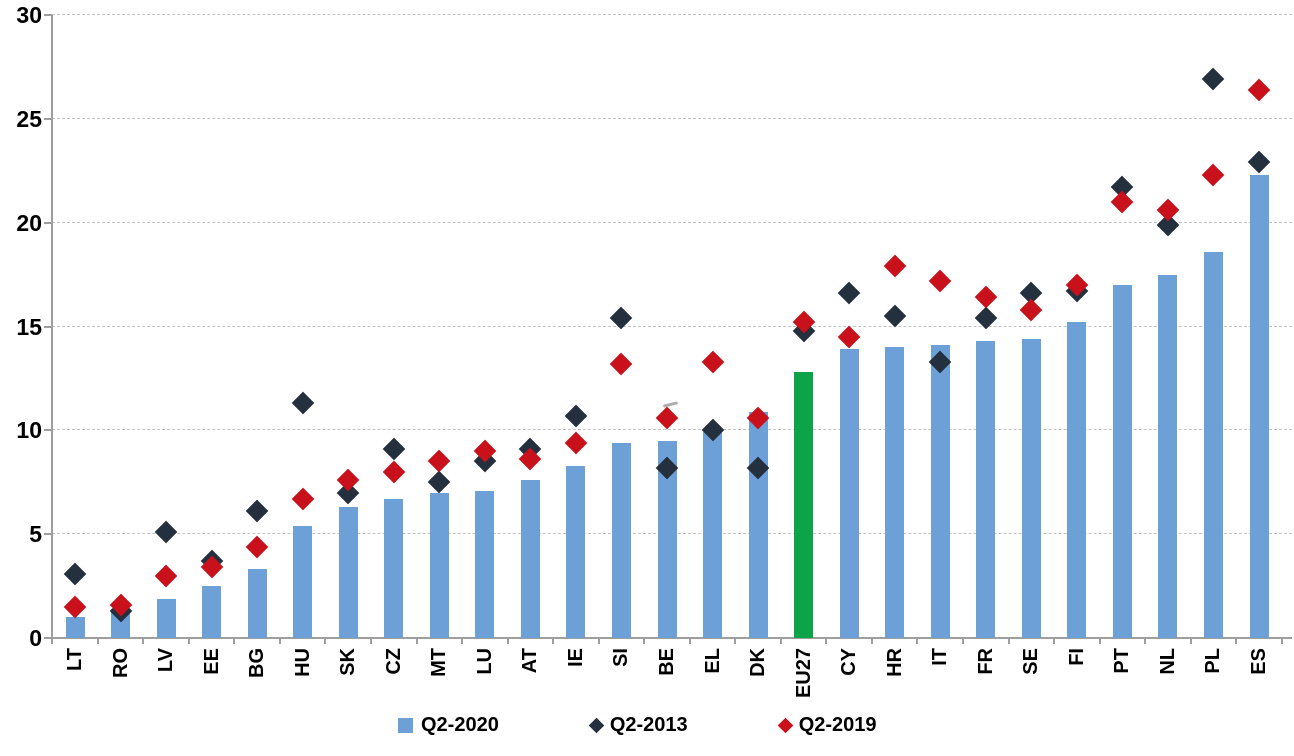  I want to click on x-axis-label-EL: EL, so click(712, 661).